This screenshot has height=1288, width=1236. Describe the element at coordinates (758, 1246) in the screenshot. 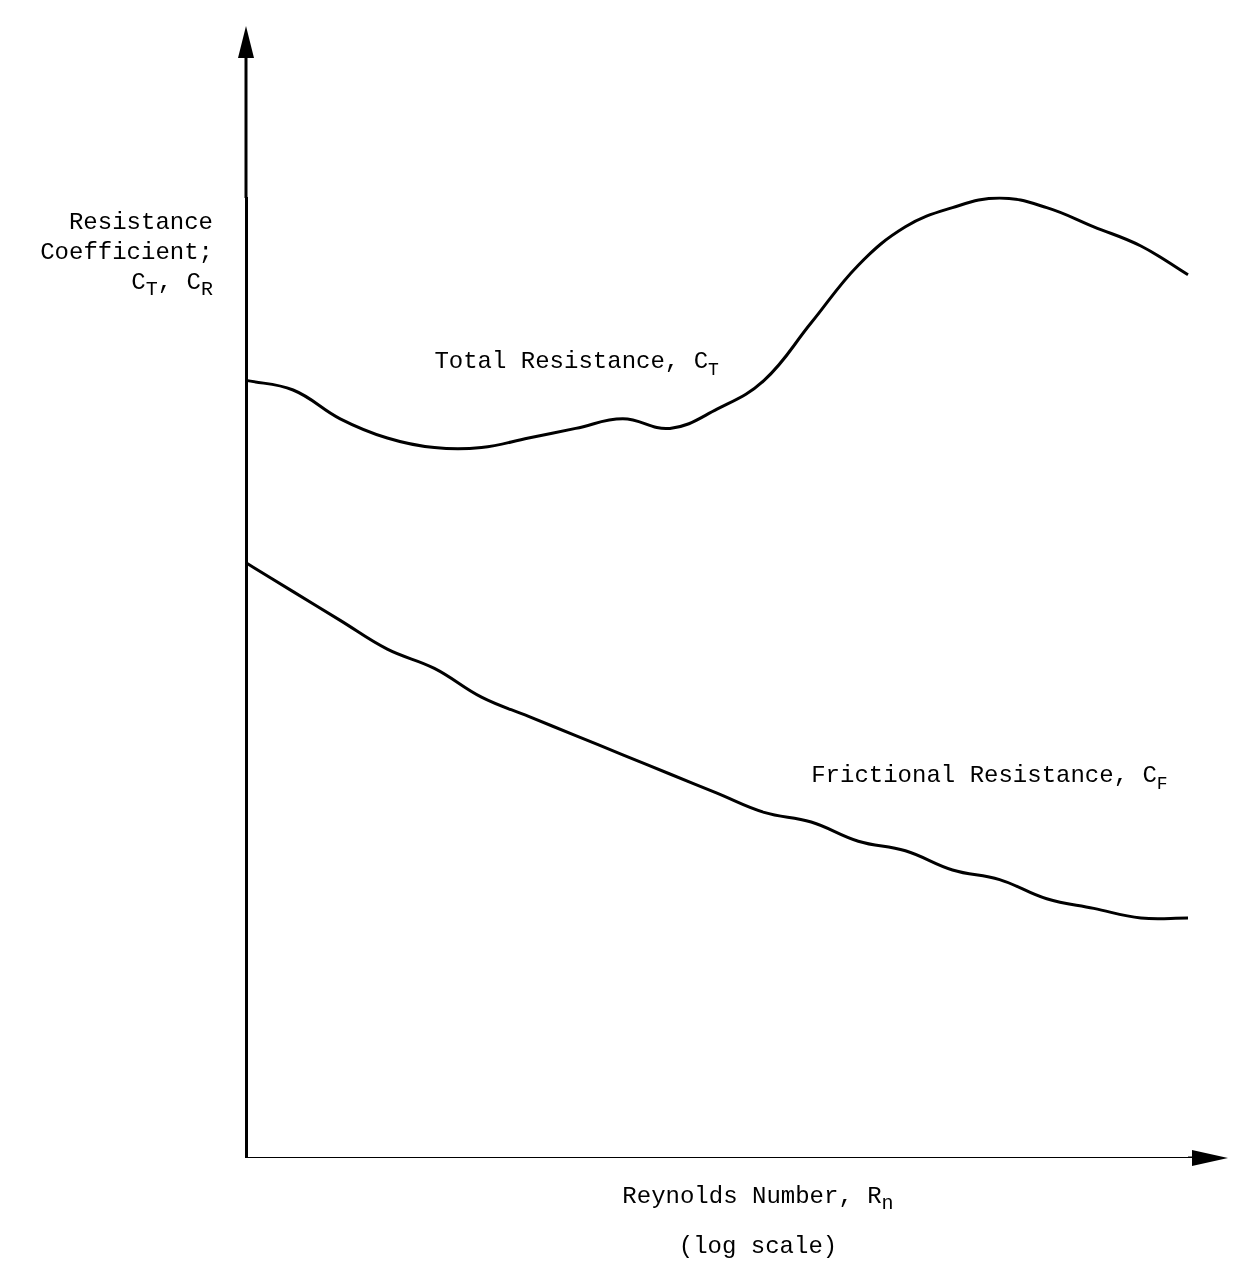

I see `text: (log scale)` at that location.